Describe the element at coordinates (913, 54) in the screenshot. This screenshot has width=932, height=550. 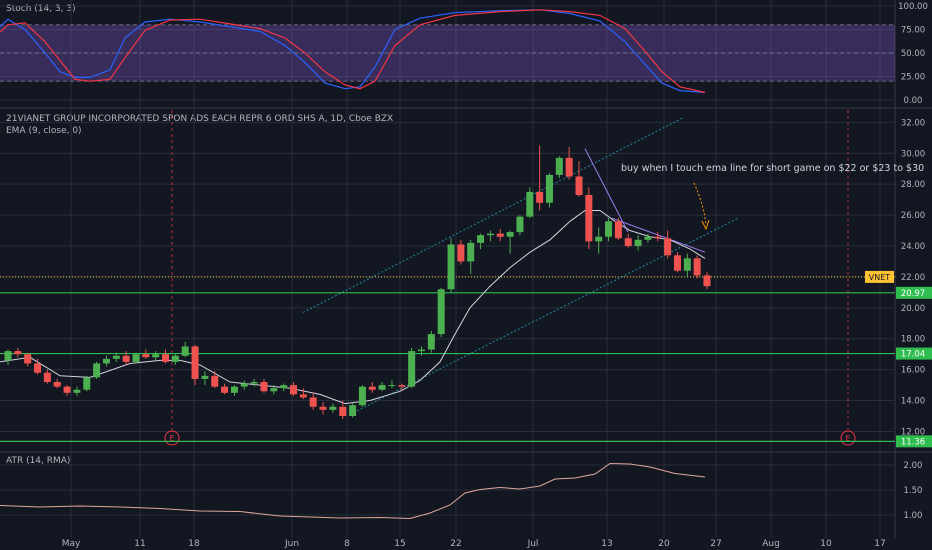
I see `stoch-tick-label: 50.00` at that location.